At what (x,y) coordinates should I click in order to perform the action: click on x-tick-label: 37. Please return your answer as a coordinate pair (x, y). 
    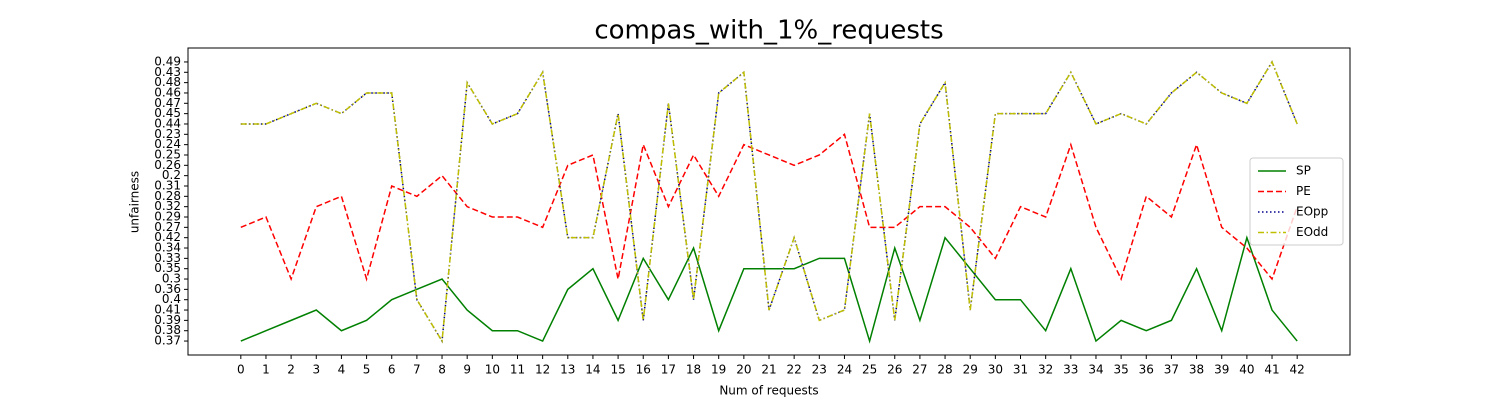
    Looking at the image, I should click on (1171, 370).